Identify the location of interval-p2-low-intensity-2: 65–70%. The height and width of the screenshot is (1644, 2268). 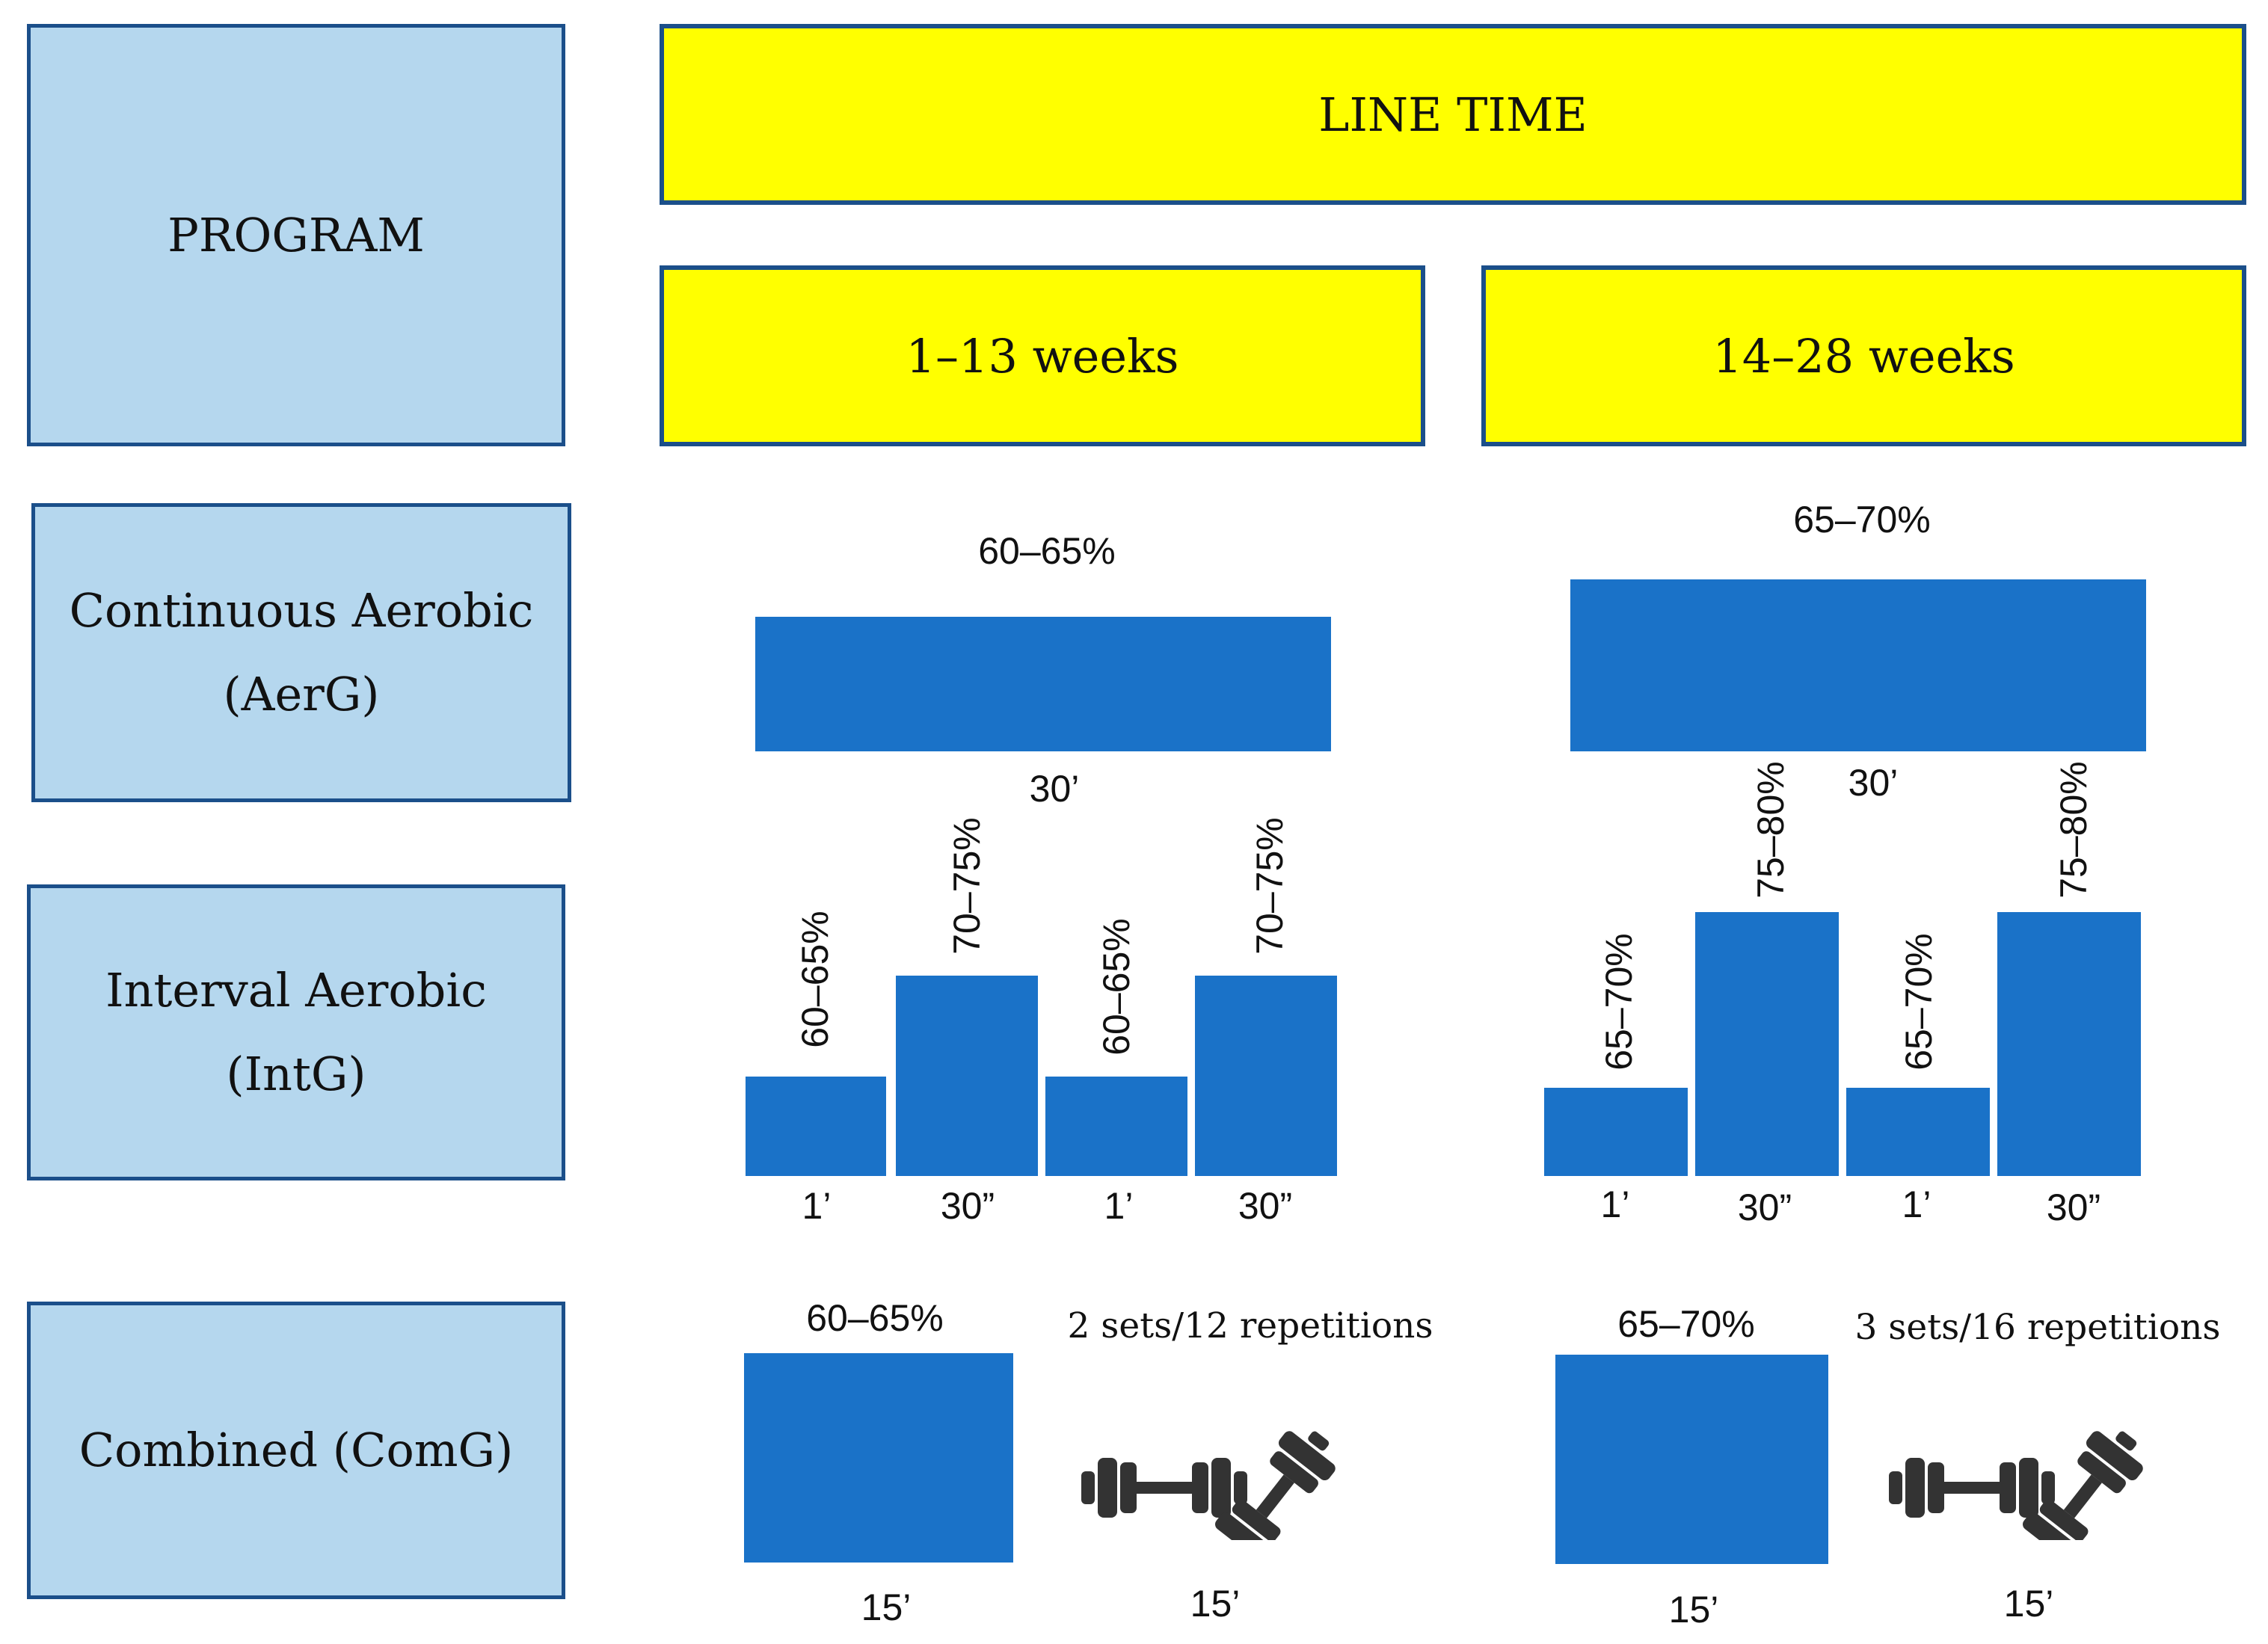
(1919, 1002).